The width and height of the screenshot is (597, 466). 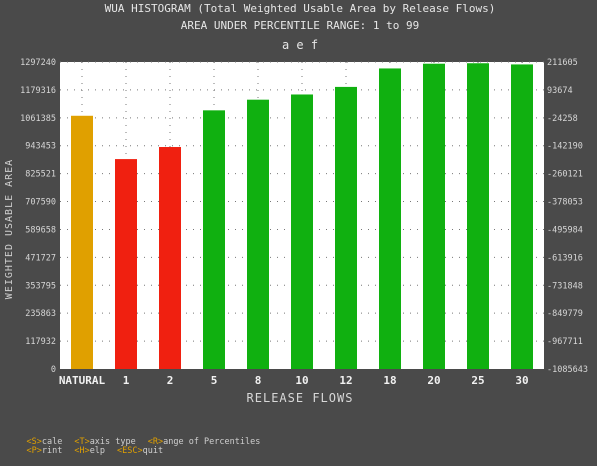 I want to click on y-tick-label: 117932, so click(x=40, y=342).